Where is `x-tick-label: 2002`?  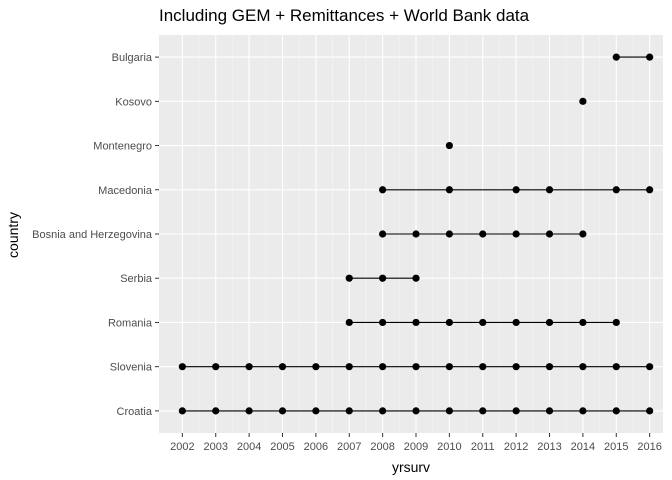
x-tick-label: 2002 is located at coordinates (182, 447).